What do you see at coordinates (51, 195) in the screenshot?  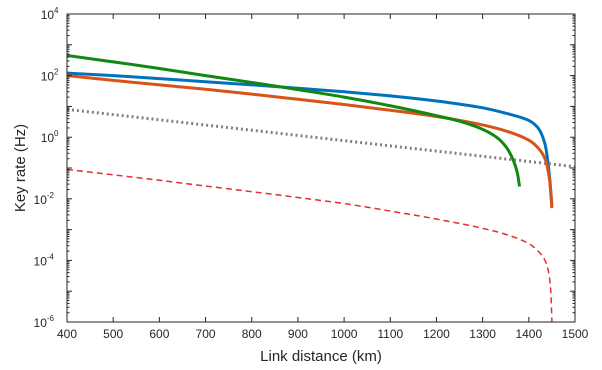 I see `y-tick-exponent: -2` at bounding box center [51, 195].